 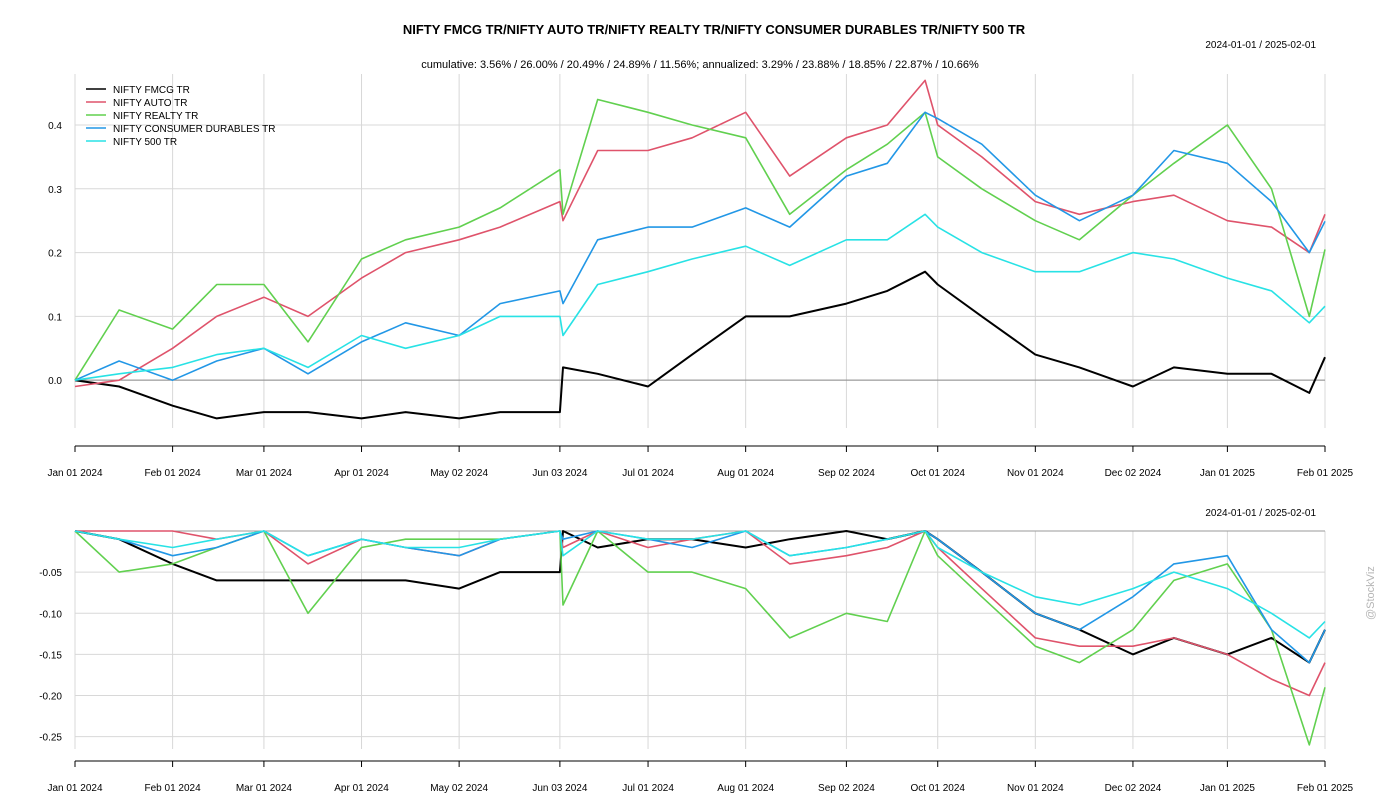 What do you see at coordinates (50, 697) in the screenshot?
I see `y-tick-label: -0.20` at bounding box center [50, 697].